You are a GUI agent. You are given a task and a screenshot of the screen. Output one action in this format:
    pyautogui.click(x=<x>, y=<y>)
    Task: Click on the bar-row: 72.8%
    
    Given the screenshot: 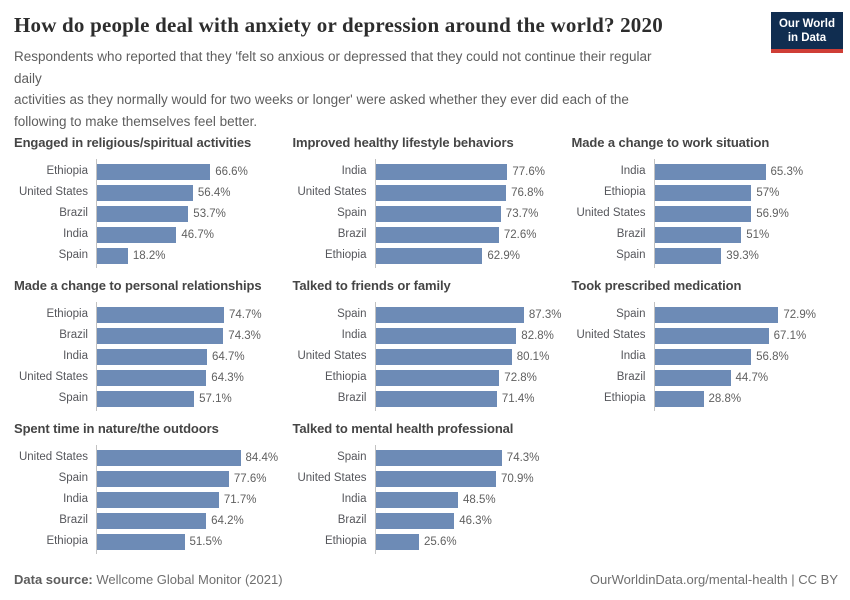 What is the action you would take?
    pyautogui.click(x=468, y=377)
    